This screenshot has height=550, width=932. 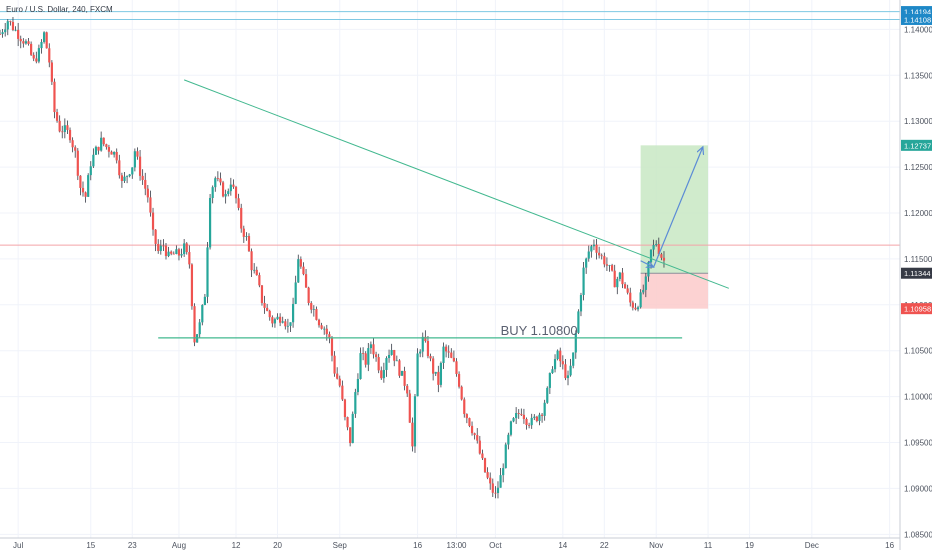 I want to click on price-label-bg, so click(x=916, y=145).